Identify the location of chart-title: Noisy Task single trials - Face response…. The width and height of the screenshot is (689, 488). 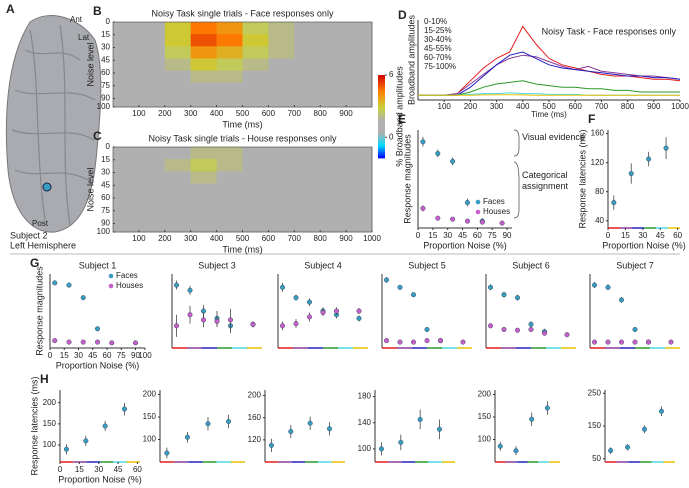
(243, 13).